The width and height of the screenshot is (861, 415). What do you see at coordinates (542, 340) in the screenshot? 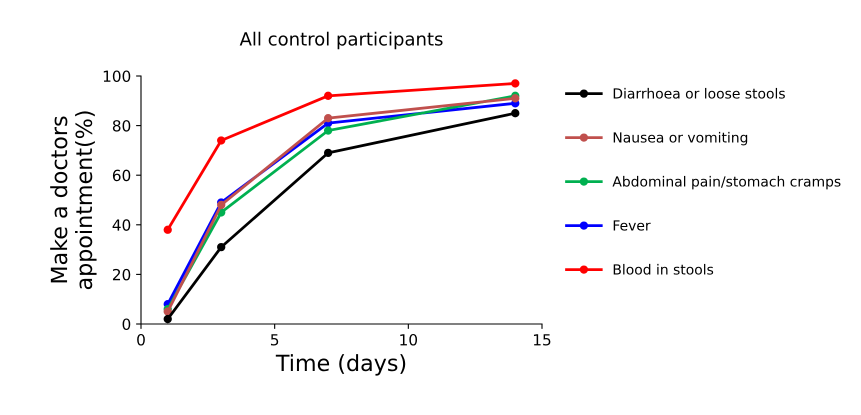
I see `x-tick-label: 15` at bounding box center [542, 340].